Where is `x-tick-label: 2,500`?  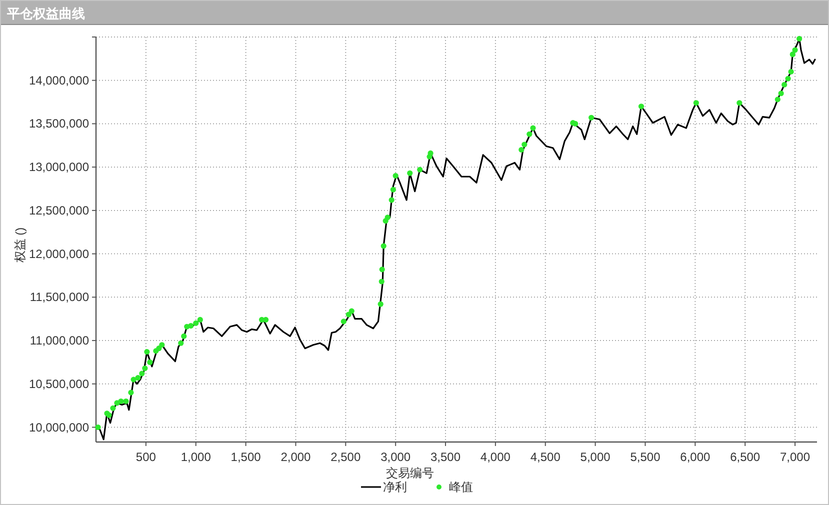 x-tick-label: 2,500 is located at coordinates (345, 457).